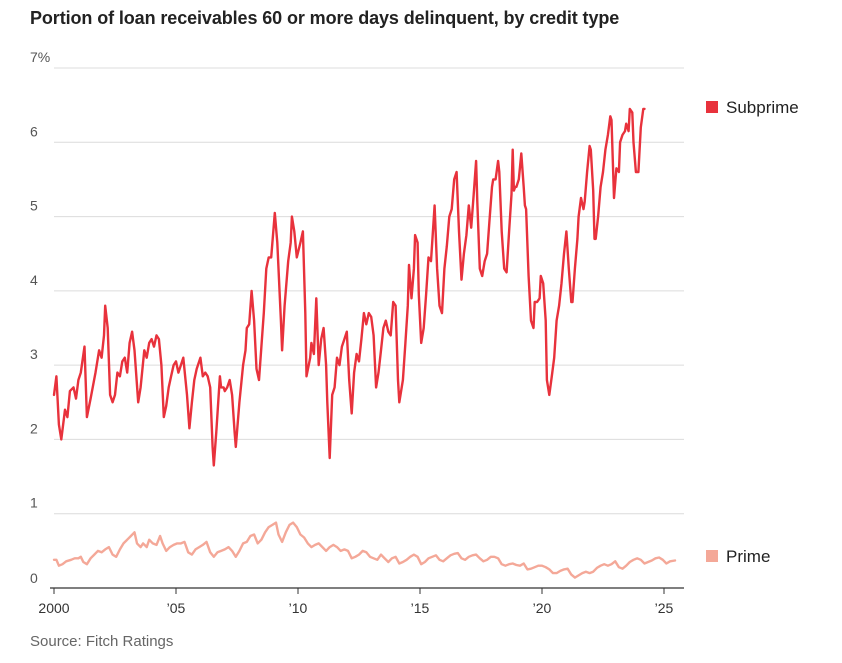  I want to click on x-tick-label: ’10, so click(298, 608).